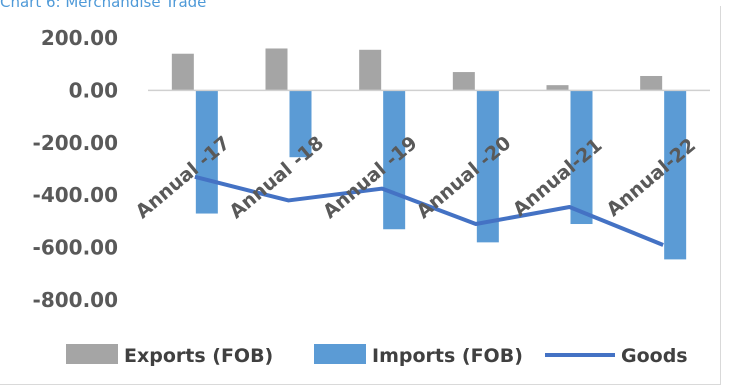 Image resolution: width=730 pixels, height=391 pixels. What do you see at coordinates (183, 177) in the screenshot?
I see `x-tick-label: Annual -17` at bounding box center [183, 177].